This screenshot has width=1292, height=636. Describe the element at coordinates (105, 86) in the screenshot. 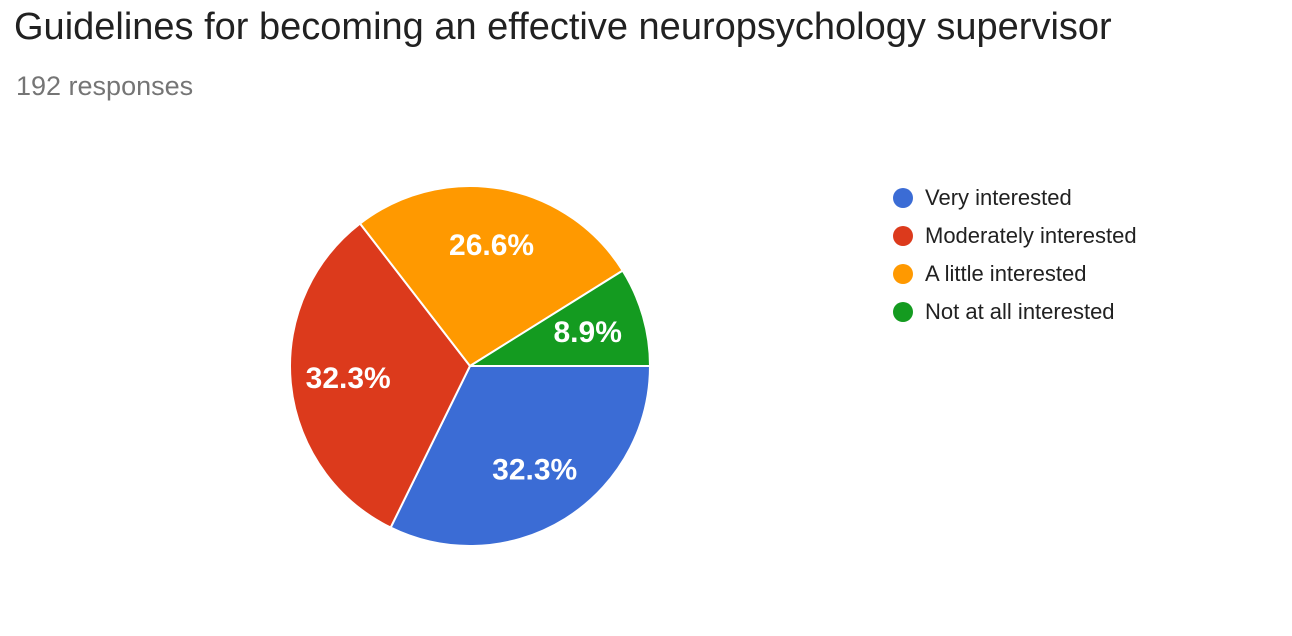

I see `response-count: 192 responses` at that location.